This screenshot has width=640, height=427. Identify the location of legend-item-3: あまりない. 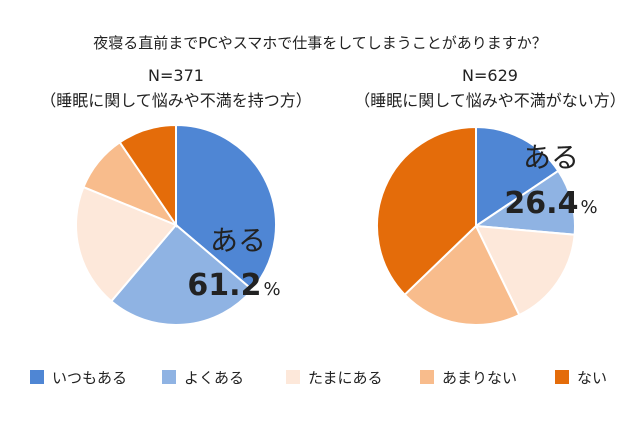
(468, 378).